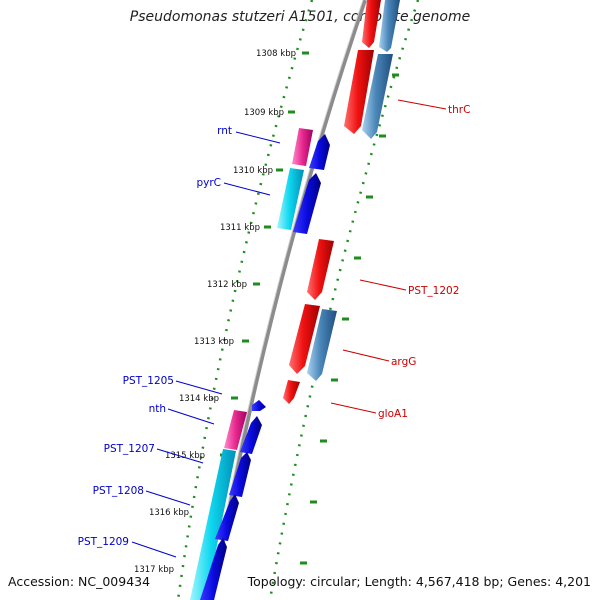 The image size is (600, 600). What do you see at coordinates (433, 291) in the screenshot?
I see `gene-label-PST_1202: PST_1202` at bounding box center [433, 291].